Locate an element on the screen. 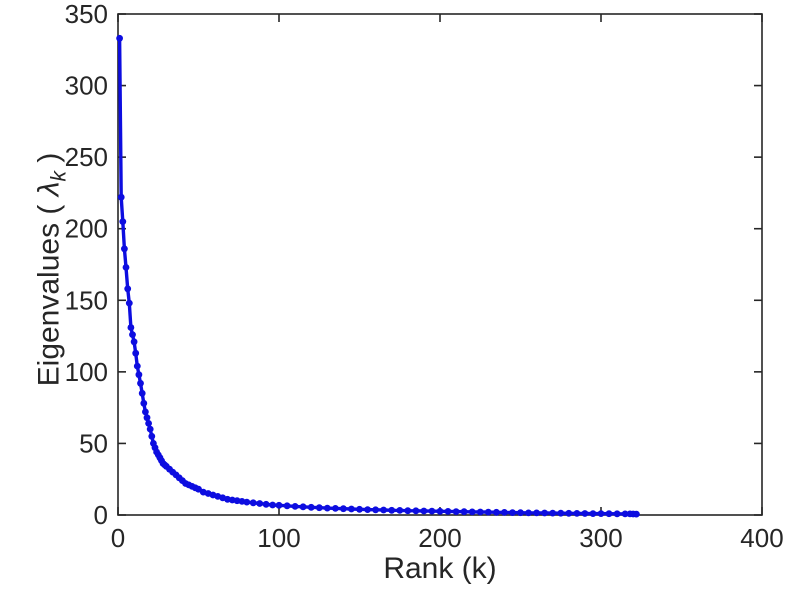 Image resolution: width=792 pixels, height=600 pixels. y-tick-label: 200 is located at coordinates (86, 229).